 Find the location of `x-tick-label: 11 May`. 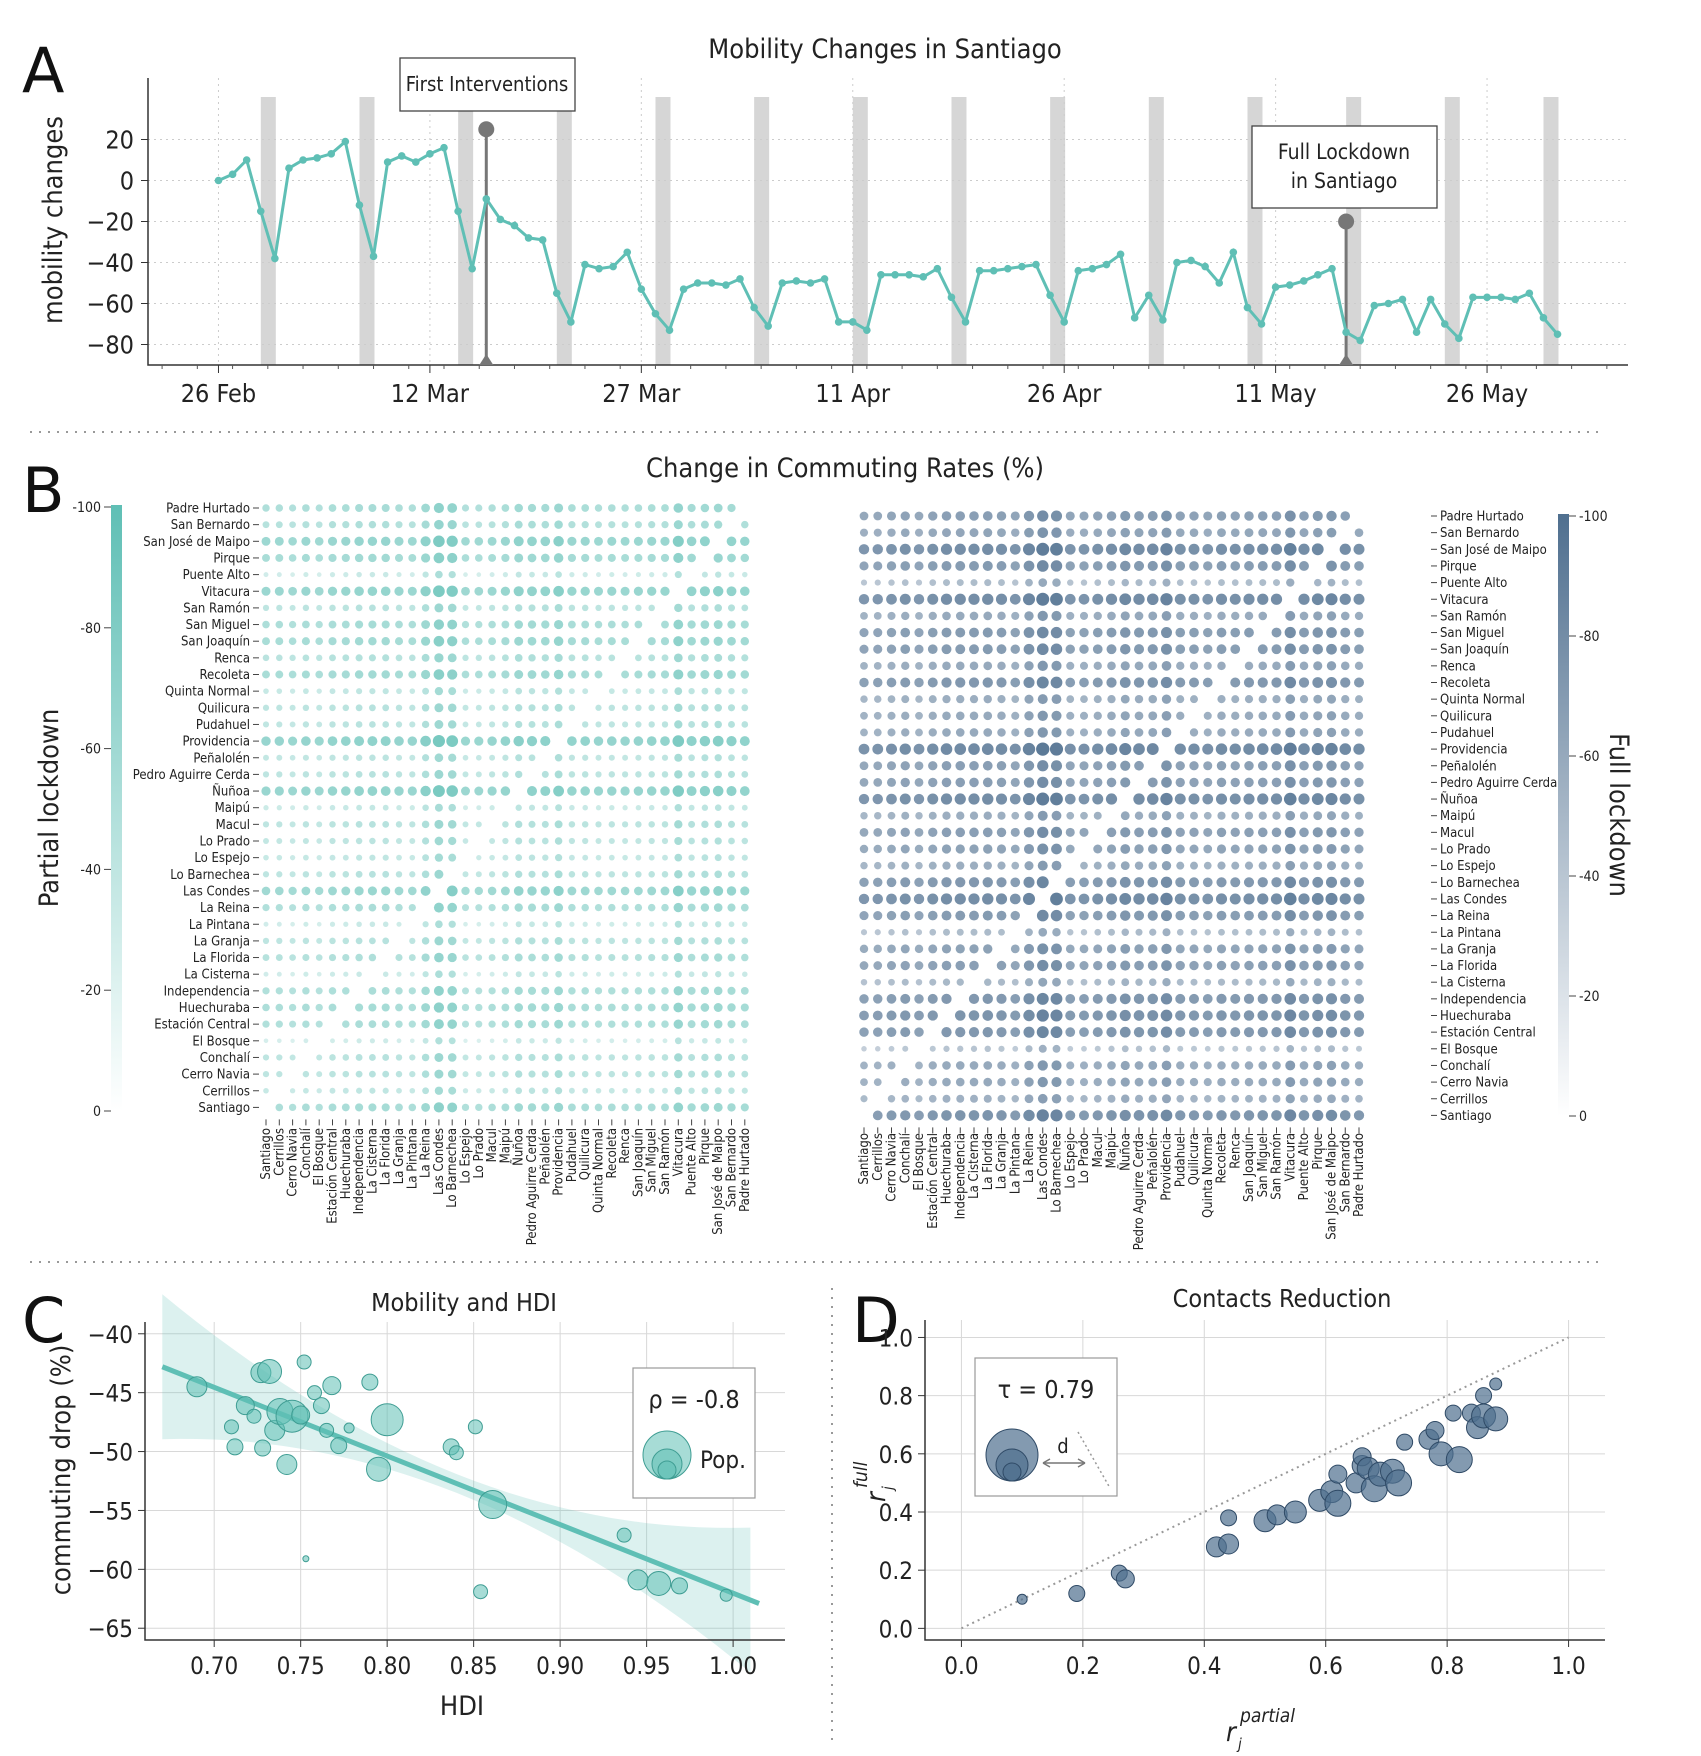

x-tick-label: 11 May is located at coordinates (1275, 393).